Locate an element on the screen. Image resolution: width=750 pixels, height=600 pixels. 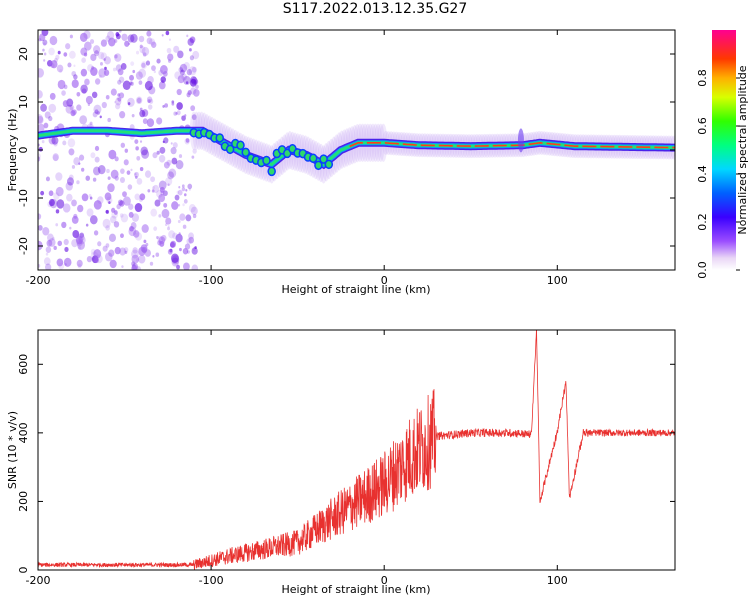
heatmap-fringe is located at coordinates (520, 140).